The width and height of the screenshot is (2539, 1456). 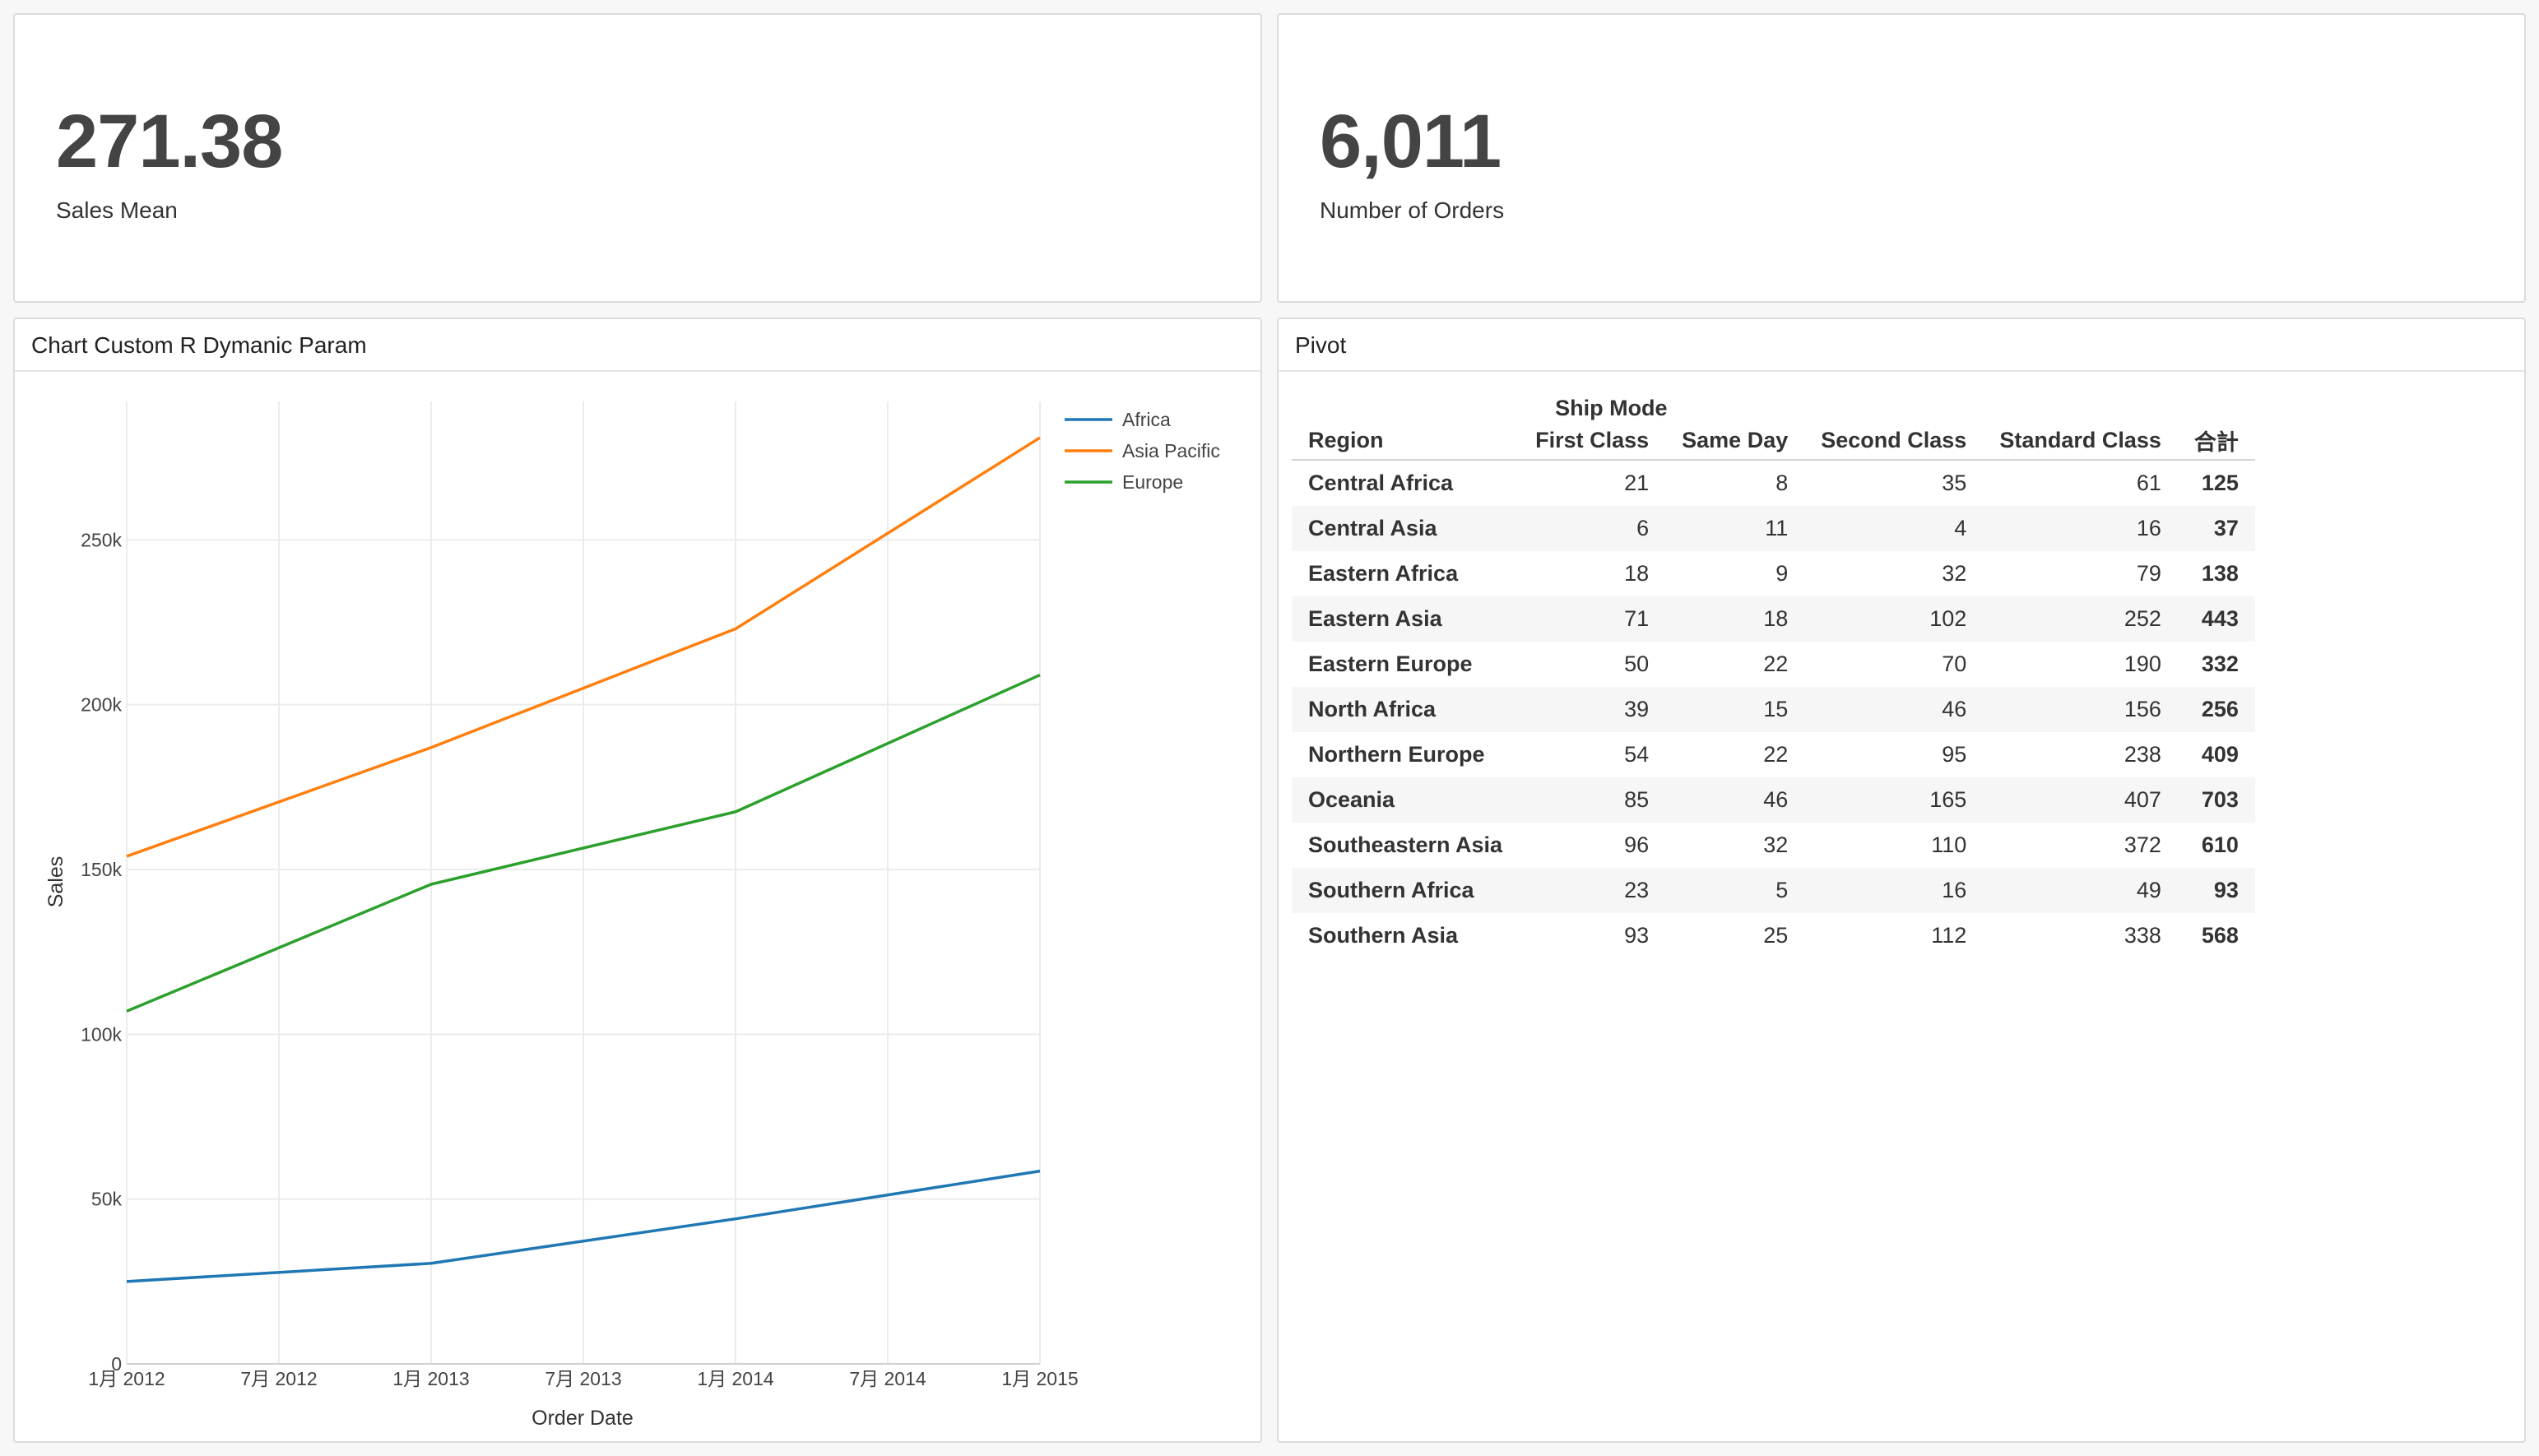 What do you see at coordinates (2148, 573) in the screenshot?
I see `pivot-cell: 79` at bounding box center [2148, 573].